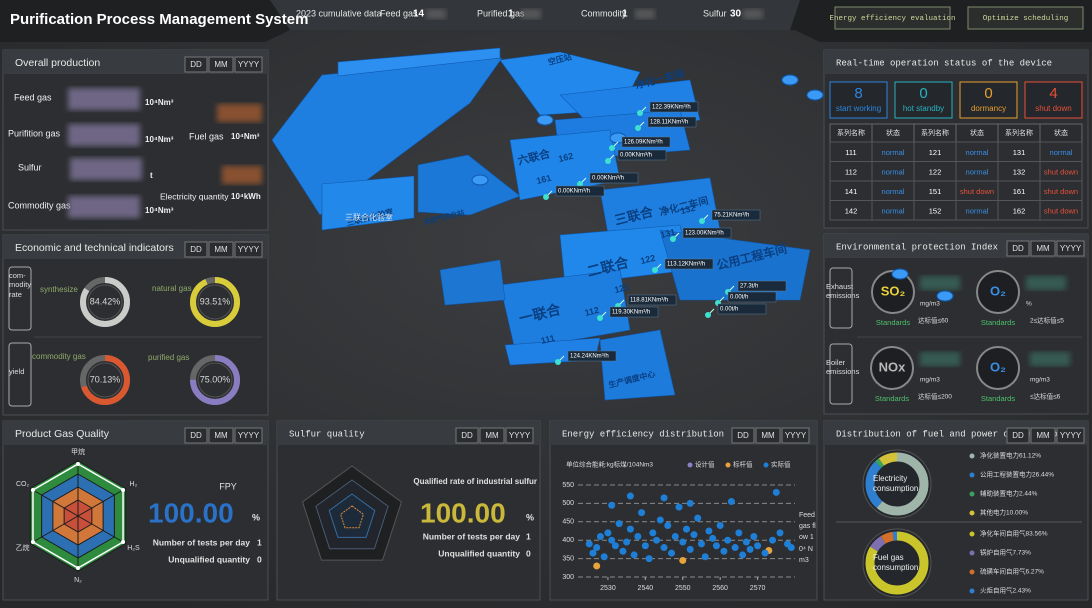  Describe the element at coordinates (57, 63) in the screenshot. I see `panel-title: Overall production` at that location.